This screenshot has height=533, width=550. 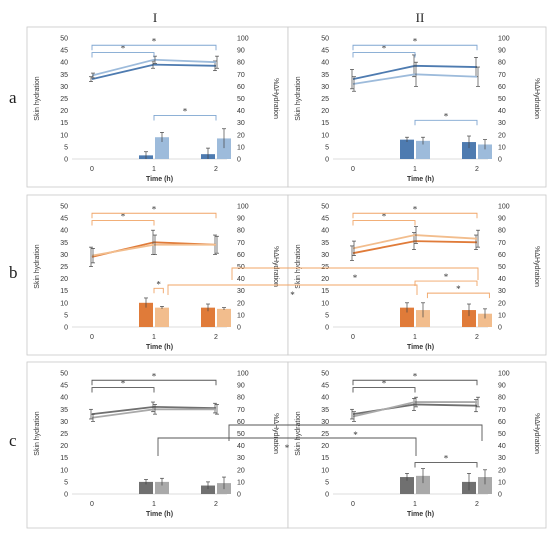 I want to click on y-tick-label: 50, so click(x=325, y=374).